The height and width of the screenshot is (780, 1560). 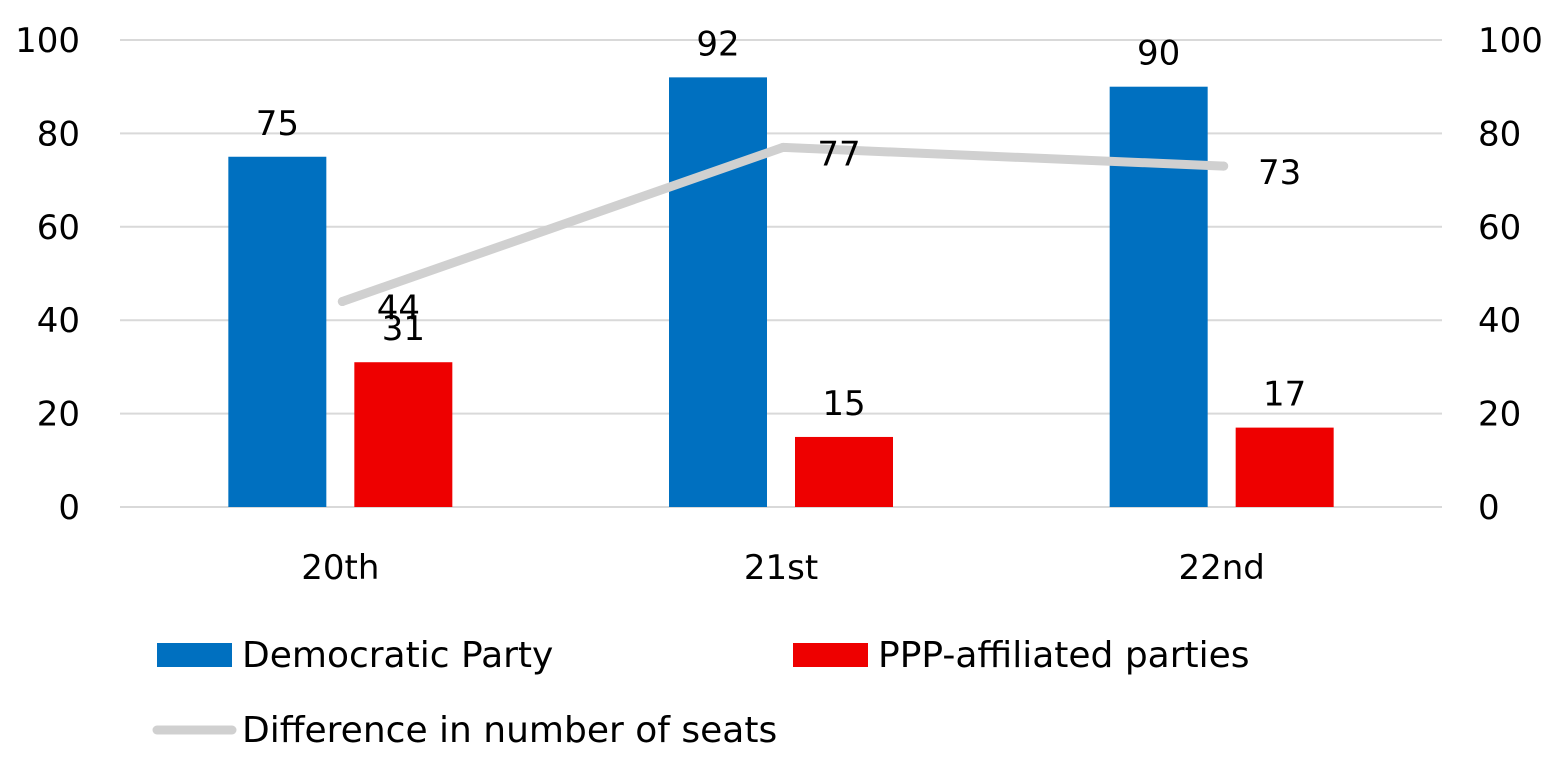 I want to click on y2-tick-label: 80, so click(x=1499, y=134).